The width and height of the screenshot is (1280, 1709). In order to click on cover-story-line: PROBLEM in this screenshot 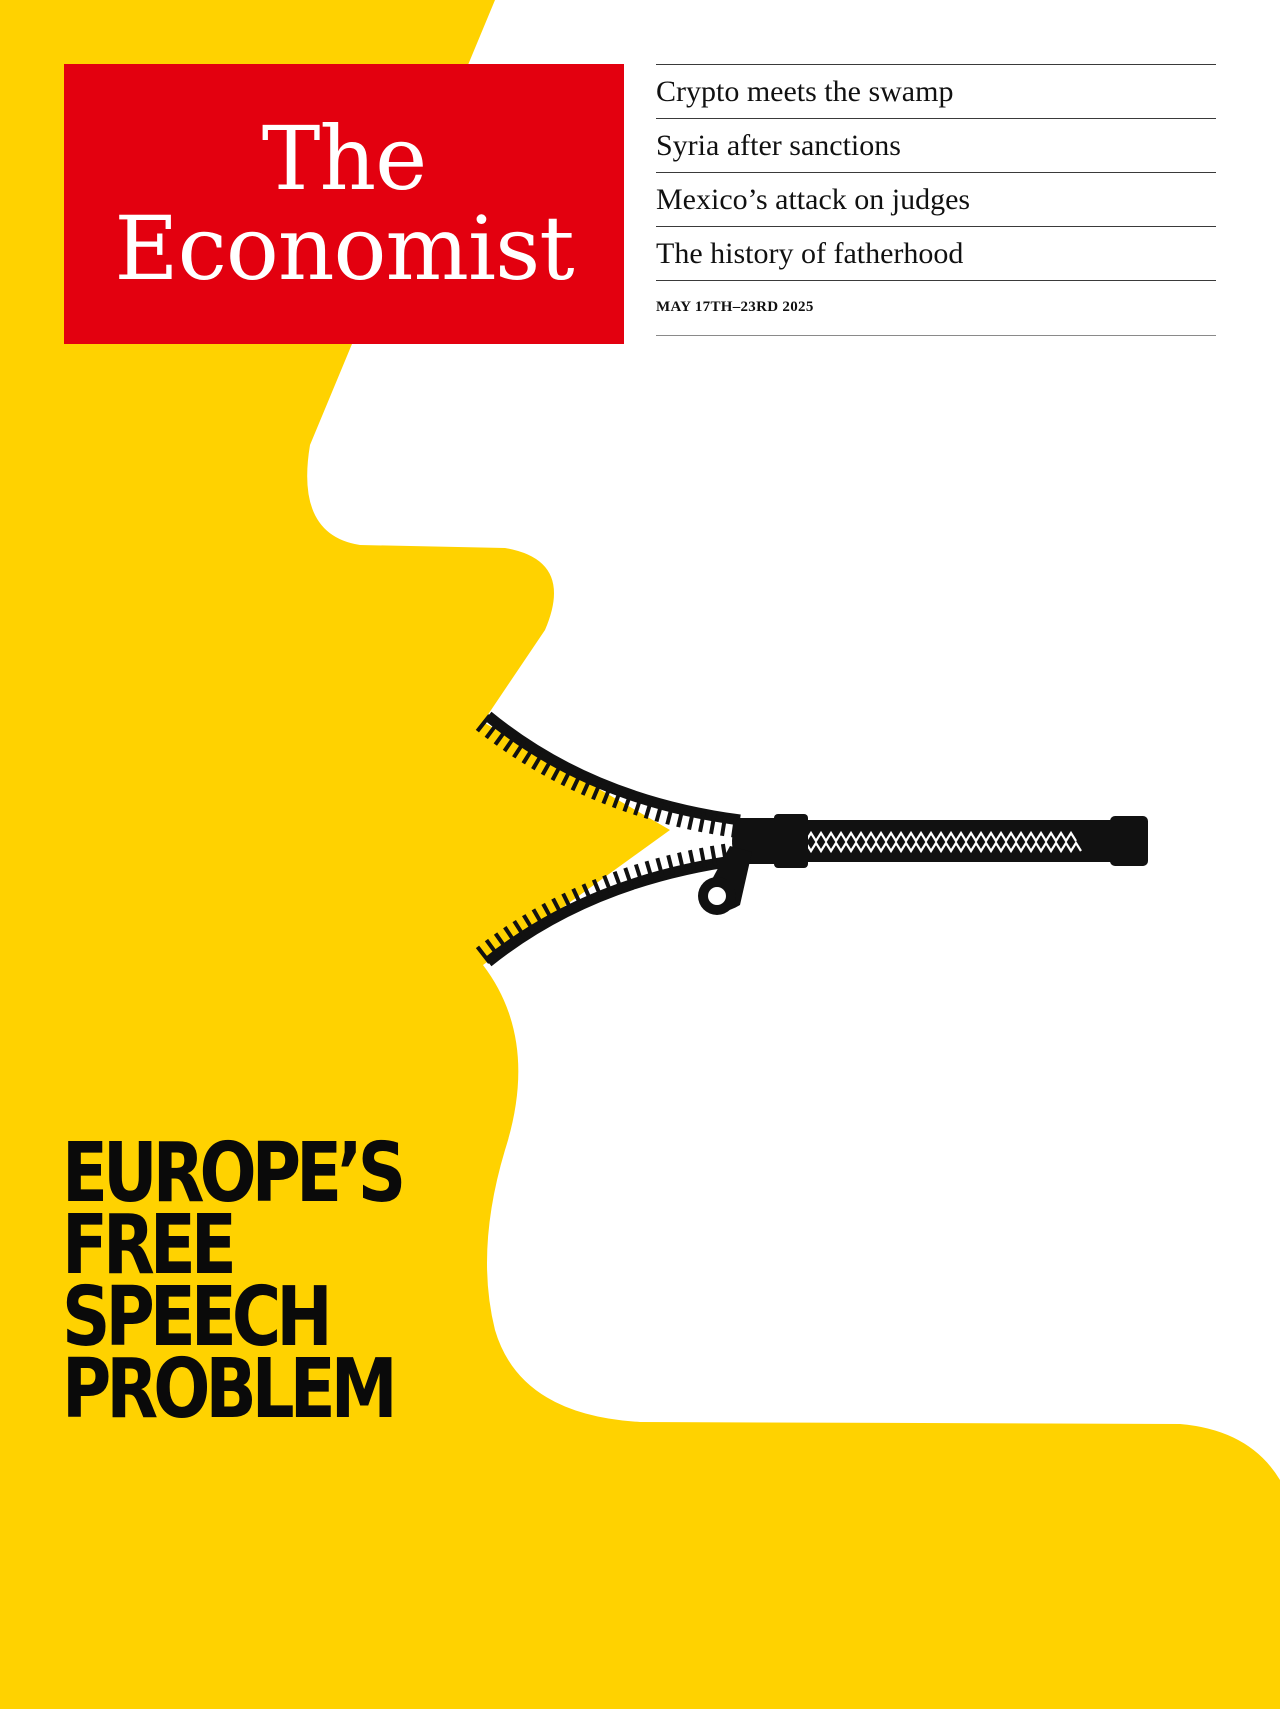, I will do `click(230, 1389)`.